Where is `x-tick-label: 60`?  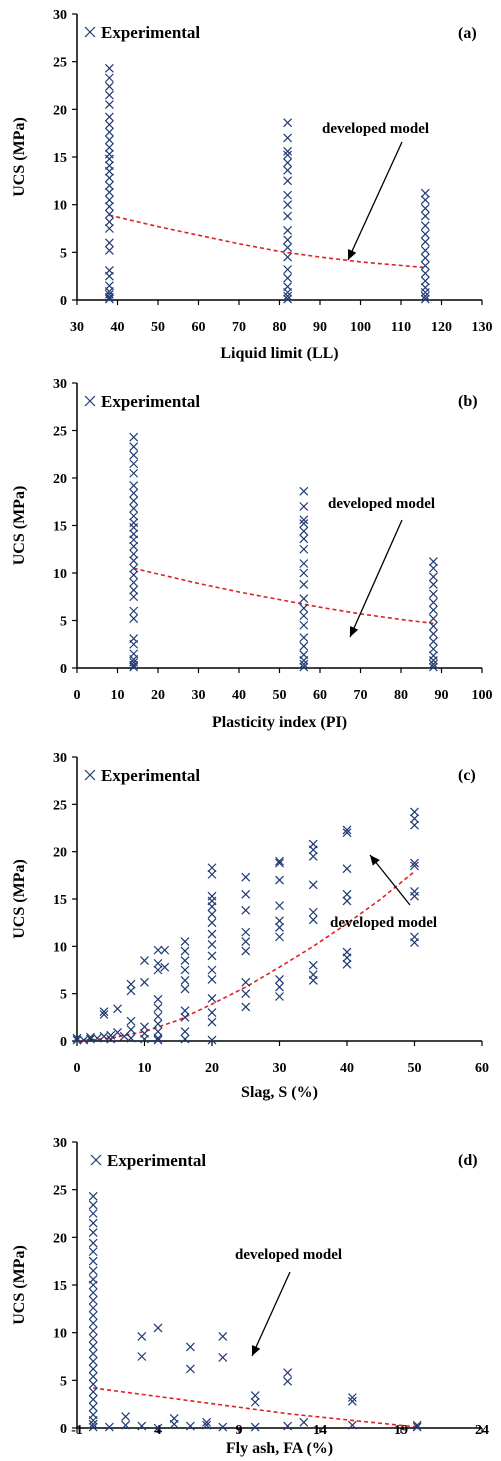
x-tick-label: 60 is located at coordinates (482, 1068).